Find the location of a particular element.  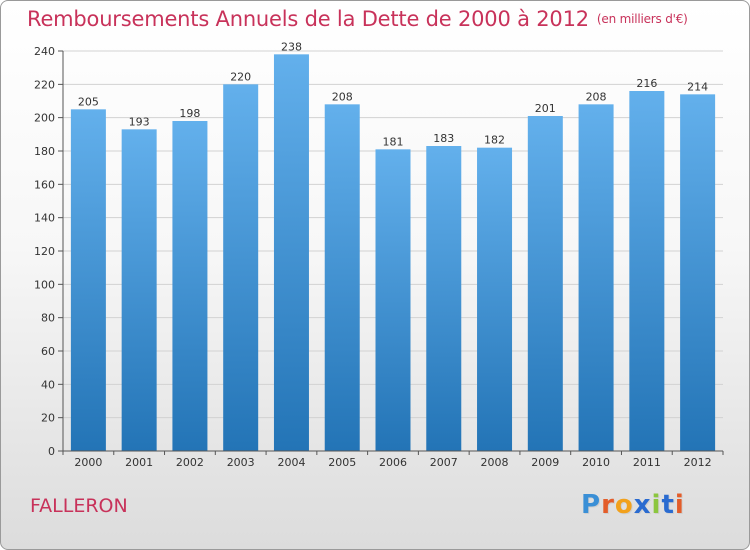

y-tick-label: 220 is located at coordinates (44, 84).